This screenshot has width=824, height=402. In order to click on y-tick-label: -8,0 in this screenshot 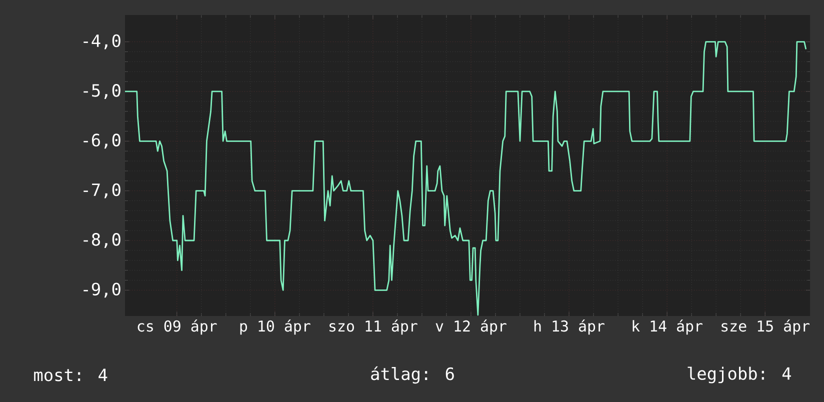, I will do `click(102, 240)`.